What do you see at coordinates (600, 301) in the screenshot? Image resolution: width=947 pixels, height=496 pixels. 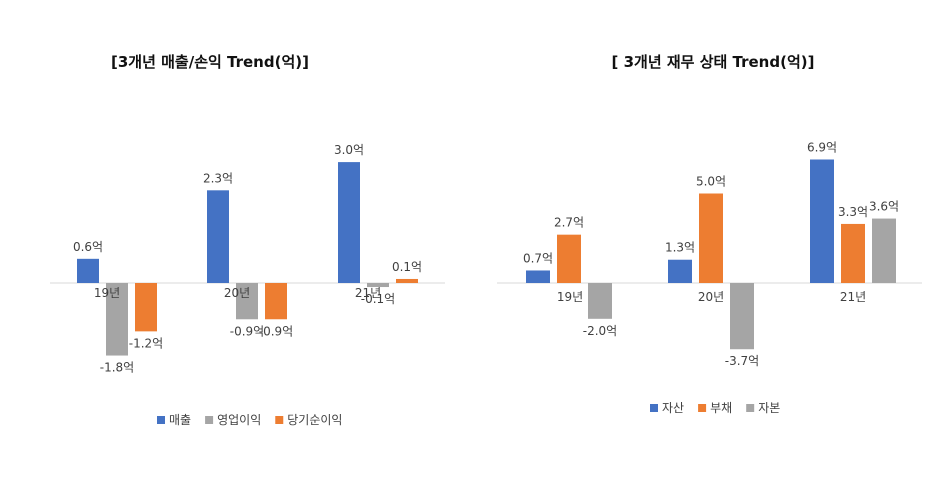 I see `bar-19년-자본` at bounding box center [600, 301].